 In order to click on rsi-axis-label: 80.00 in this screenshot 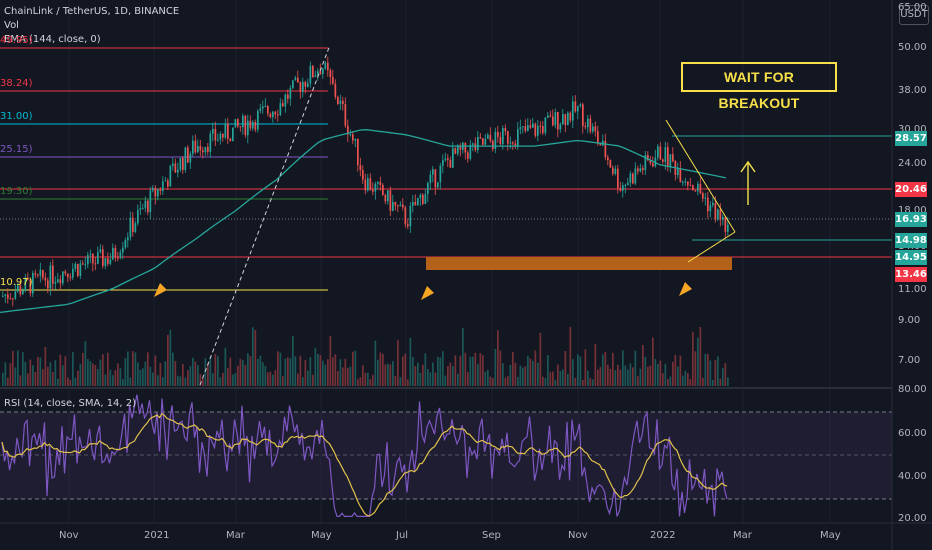, I will do `click(912, 389)`.